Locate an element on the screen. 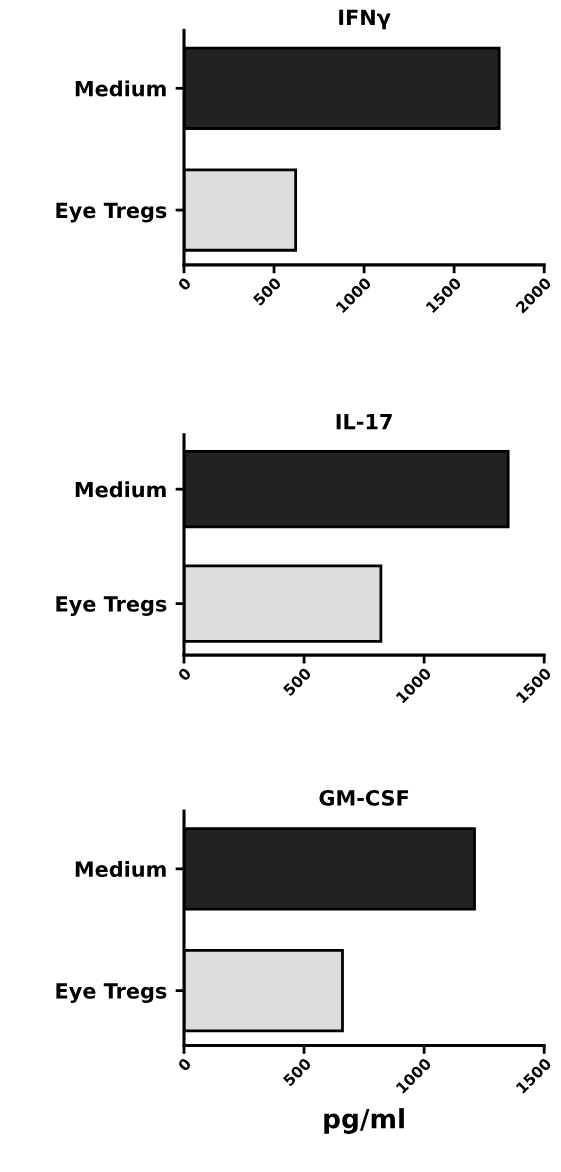 The width and height of the screenshot is (561, 1172). chart-title: IFNγ is located at coordinates (365, 19).